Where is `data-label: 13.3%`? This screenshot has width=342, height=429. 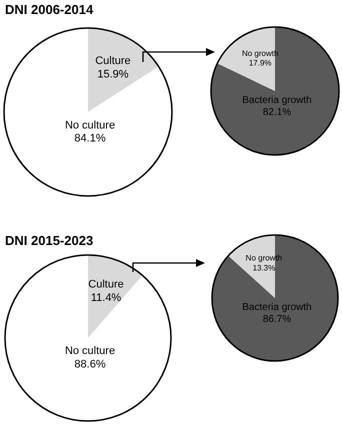 data-label: 13.3% is located at coordinates (264, 267).